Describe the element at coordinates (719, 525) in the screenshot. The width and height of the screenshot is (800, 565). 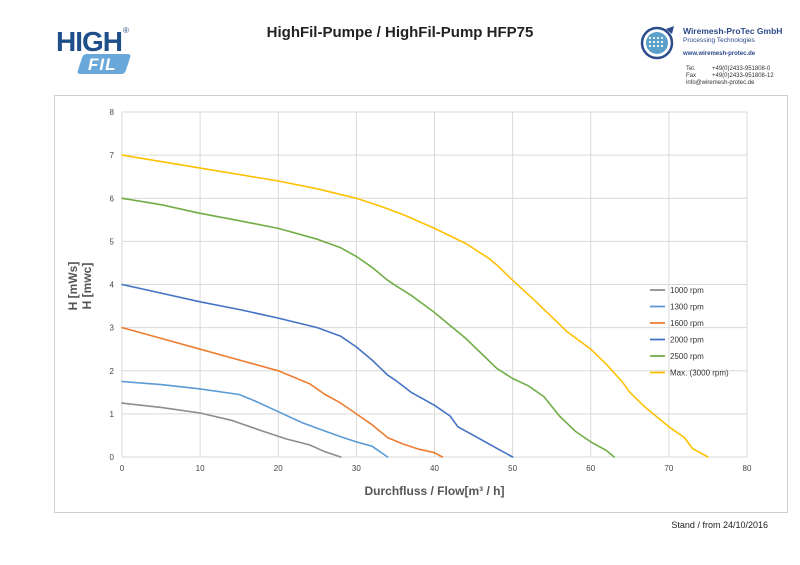
I see `date-footnote: Stand / from 24/10/2016` at that location.